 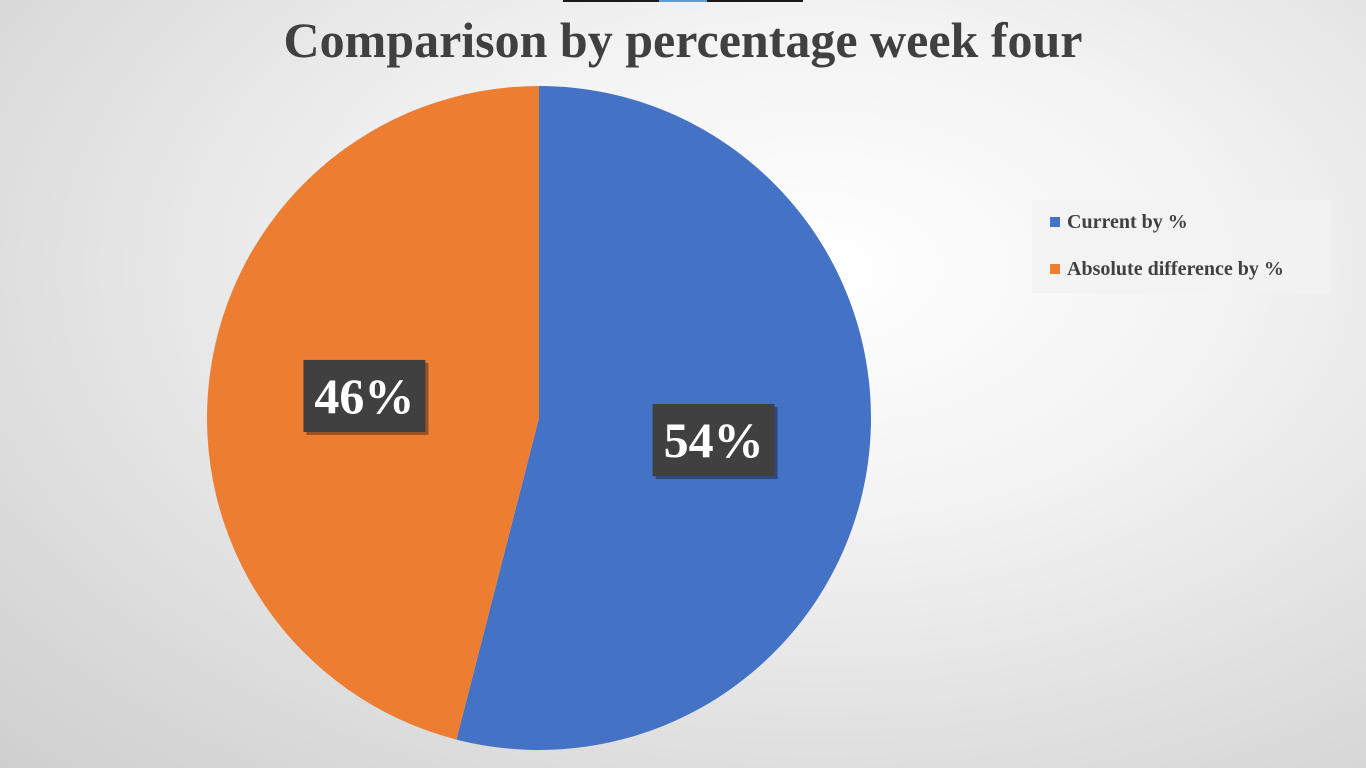 What do you see at coordinates (1175, 268) in the screenshot?
I see `legend-label-absolute-difference: Absolute difference by %` at bounding box center [1175, 268].